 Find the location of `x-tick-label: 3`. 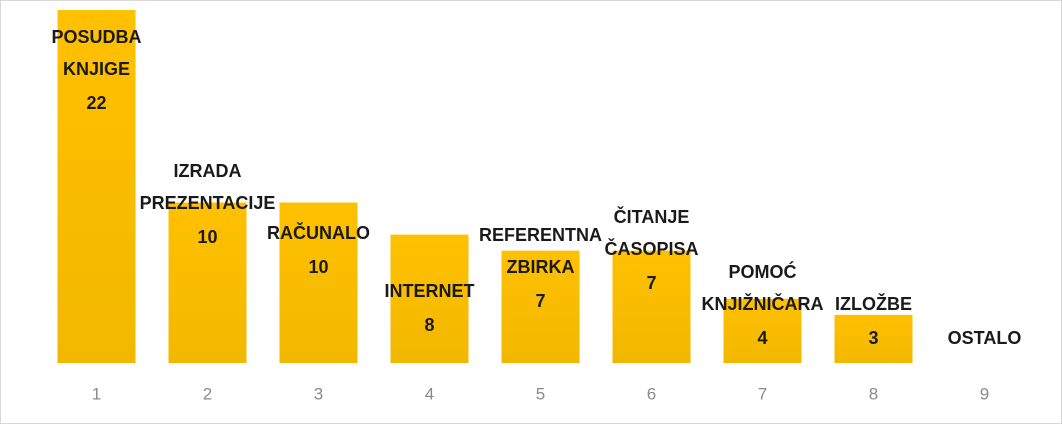

x-tick-label: 3 is located at coordinates (318, 393).